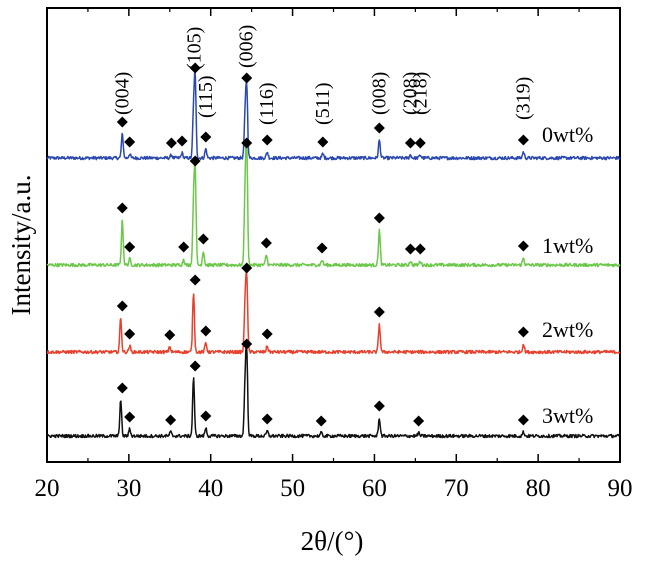 This screenshot has height=562, width=647. Describe the element at coordinates (379, 93) in the screenshot. I see `reflection-label: (008)` at that location.